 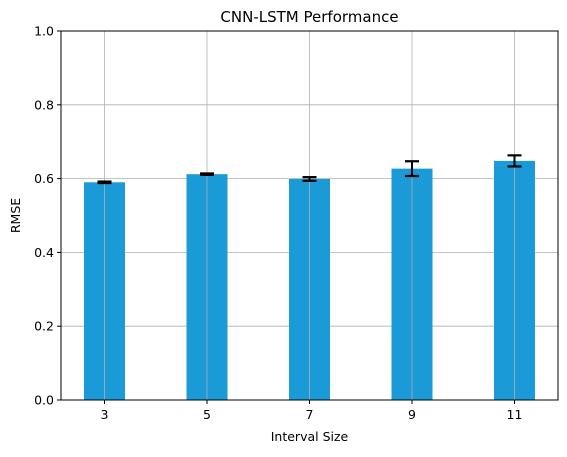 What do you see at coordinates (310, 414) in the screenshot?
I see `x-tick-label: 7` at bounding box center [310, 414].